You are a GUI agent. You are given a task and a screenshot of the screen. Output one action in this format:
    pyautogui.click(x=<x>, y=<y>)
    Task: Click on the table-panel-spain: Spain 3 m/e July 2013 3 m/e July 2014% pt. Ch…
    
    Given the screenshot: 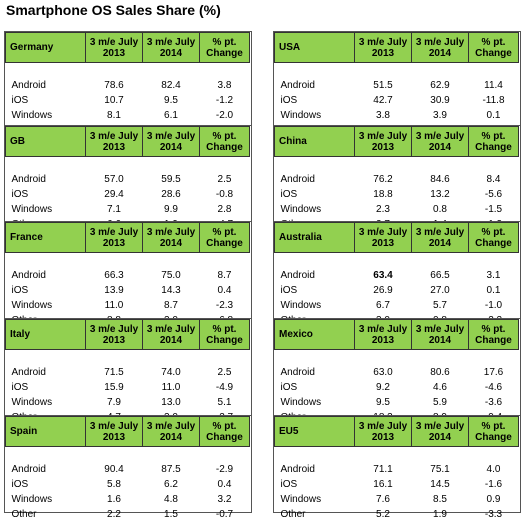 What is the action you would take?
    pyautogui.click(x=128, y=467)
    